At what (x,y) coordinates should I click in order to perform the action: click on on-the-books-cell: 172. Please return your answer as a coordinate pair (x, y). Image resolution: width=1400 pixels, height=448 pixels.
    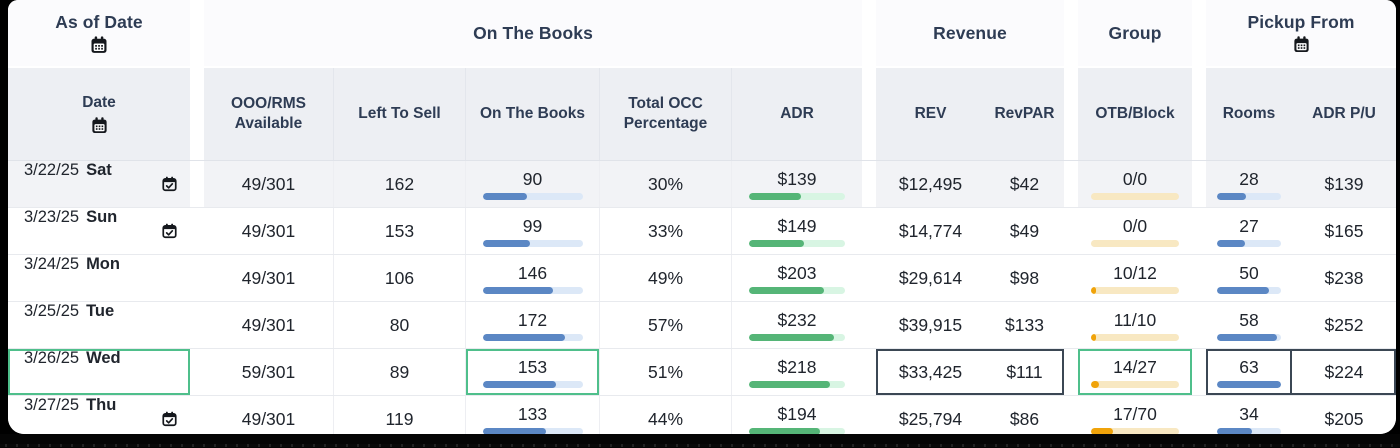
    Looking at the image, I should click on (533, 325).